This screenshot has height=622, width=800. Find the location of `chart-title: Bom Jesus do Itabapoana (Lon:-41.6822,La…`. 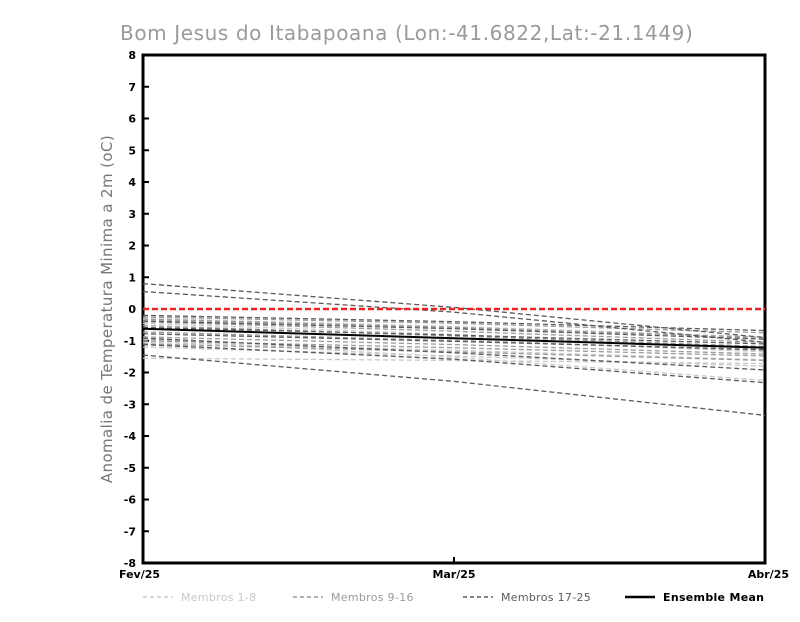

chart-title: Bom Jesus do Itabapoana (Lon:-41.6822,La… is located at coordinates (406, 33).